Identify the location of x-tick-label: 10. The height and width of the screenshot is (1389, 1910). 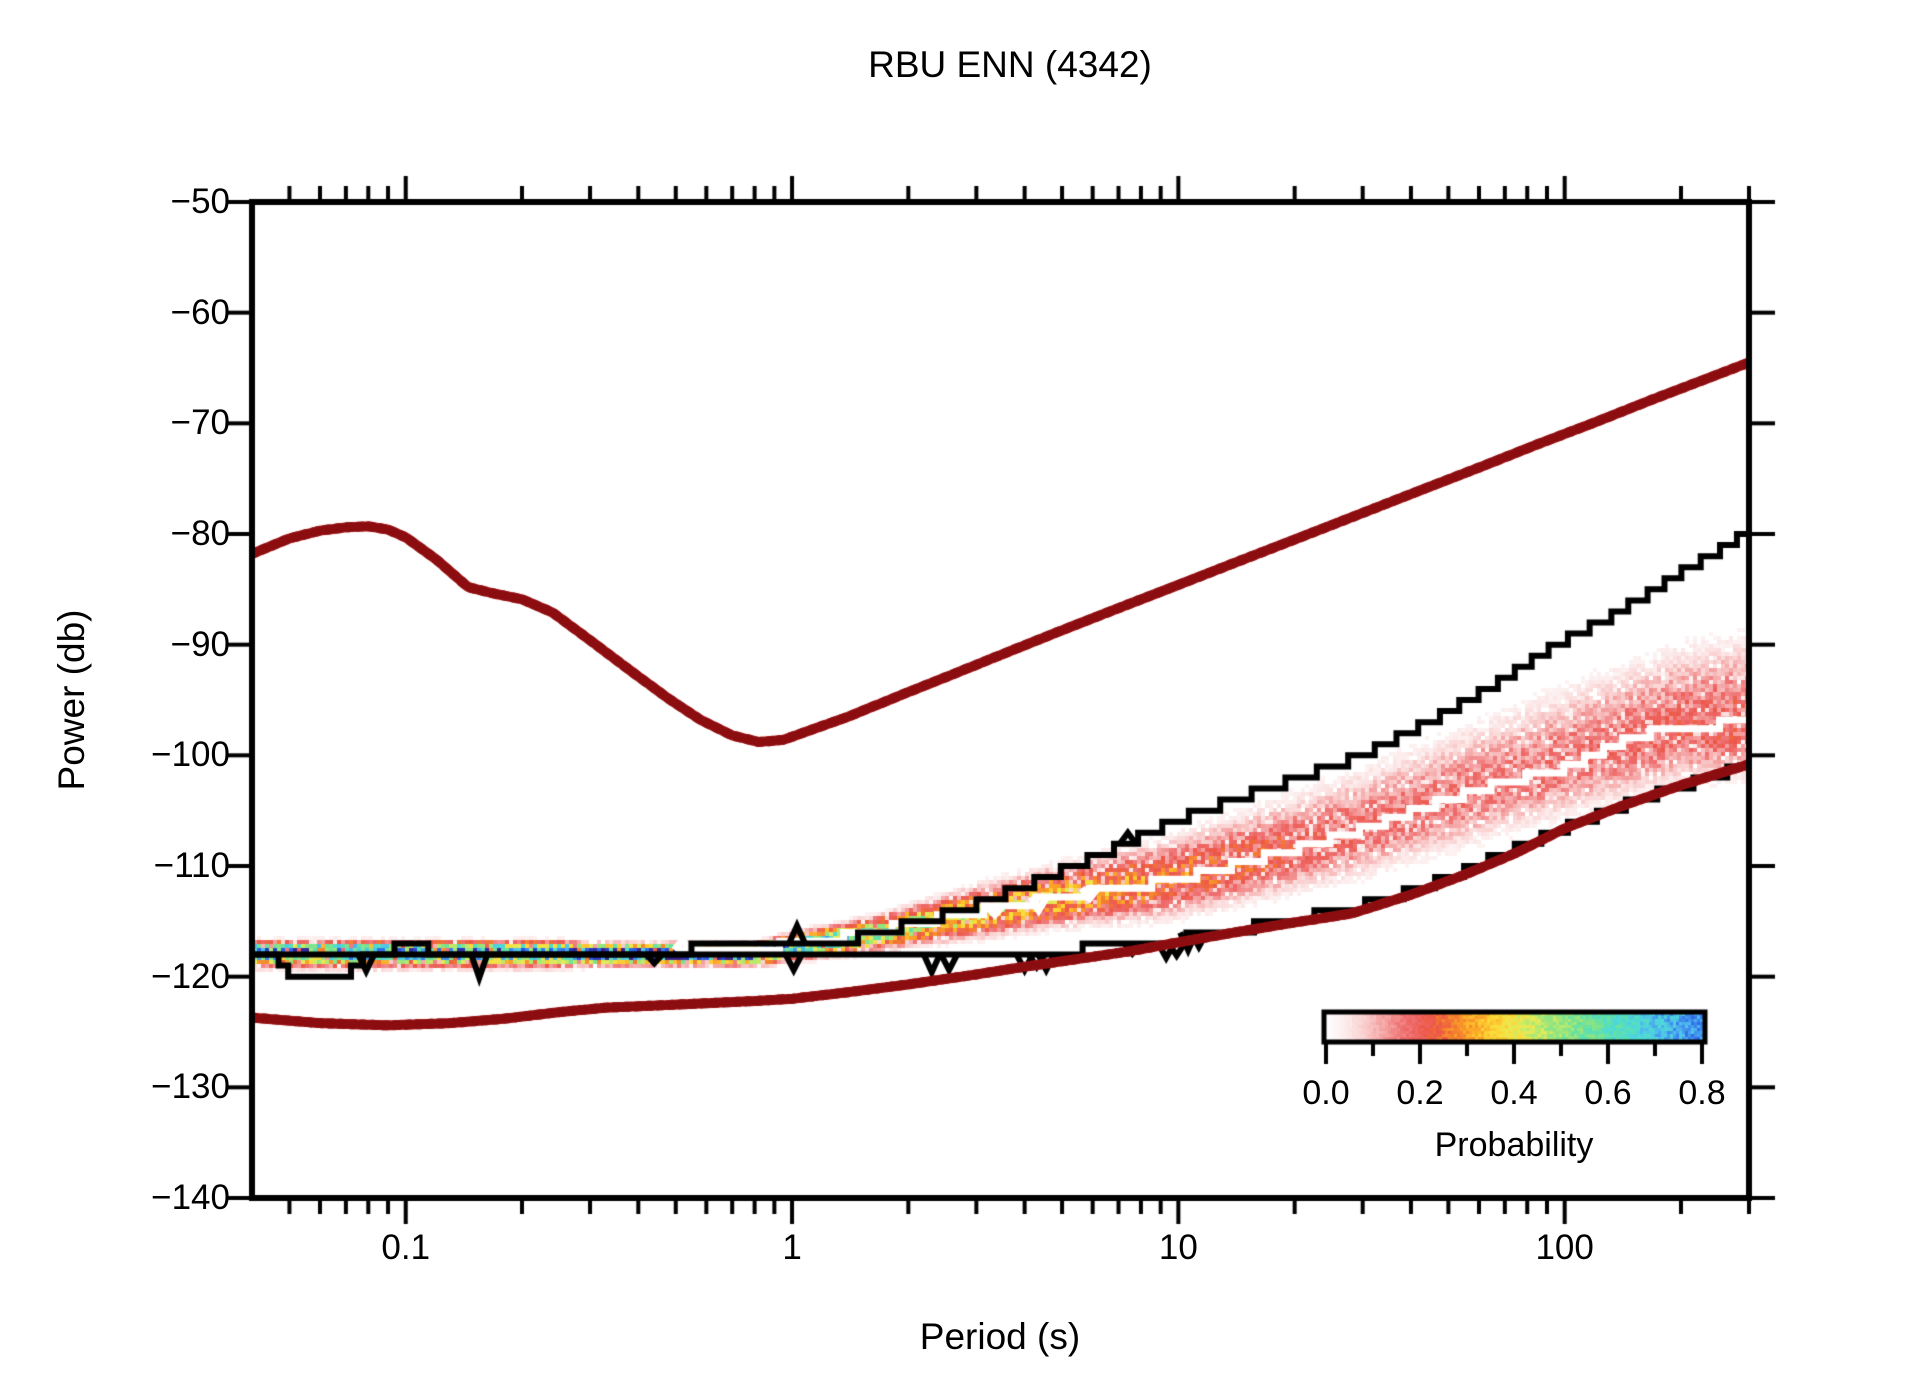
(1178, 1247).